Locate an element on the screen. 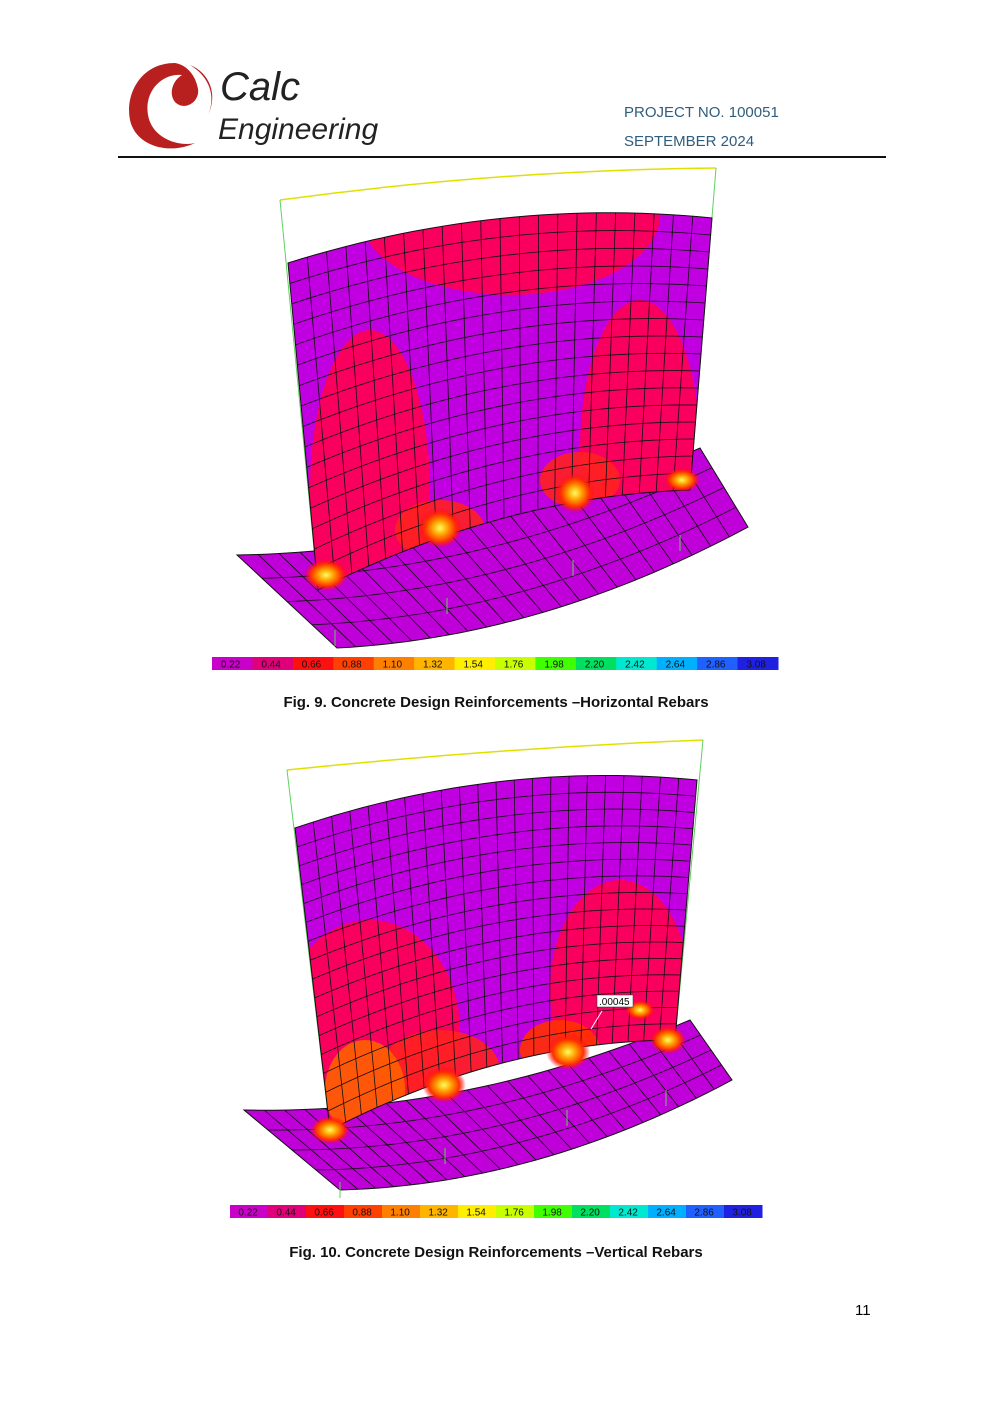 Image resolution: width=992 pixels, height=1403 pixels. legend-label: 0.44 is located at coordinates (286, 1213).